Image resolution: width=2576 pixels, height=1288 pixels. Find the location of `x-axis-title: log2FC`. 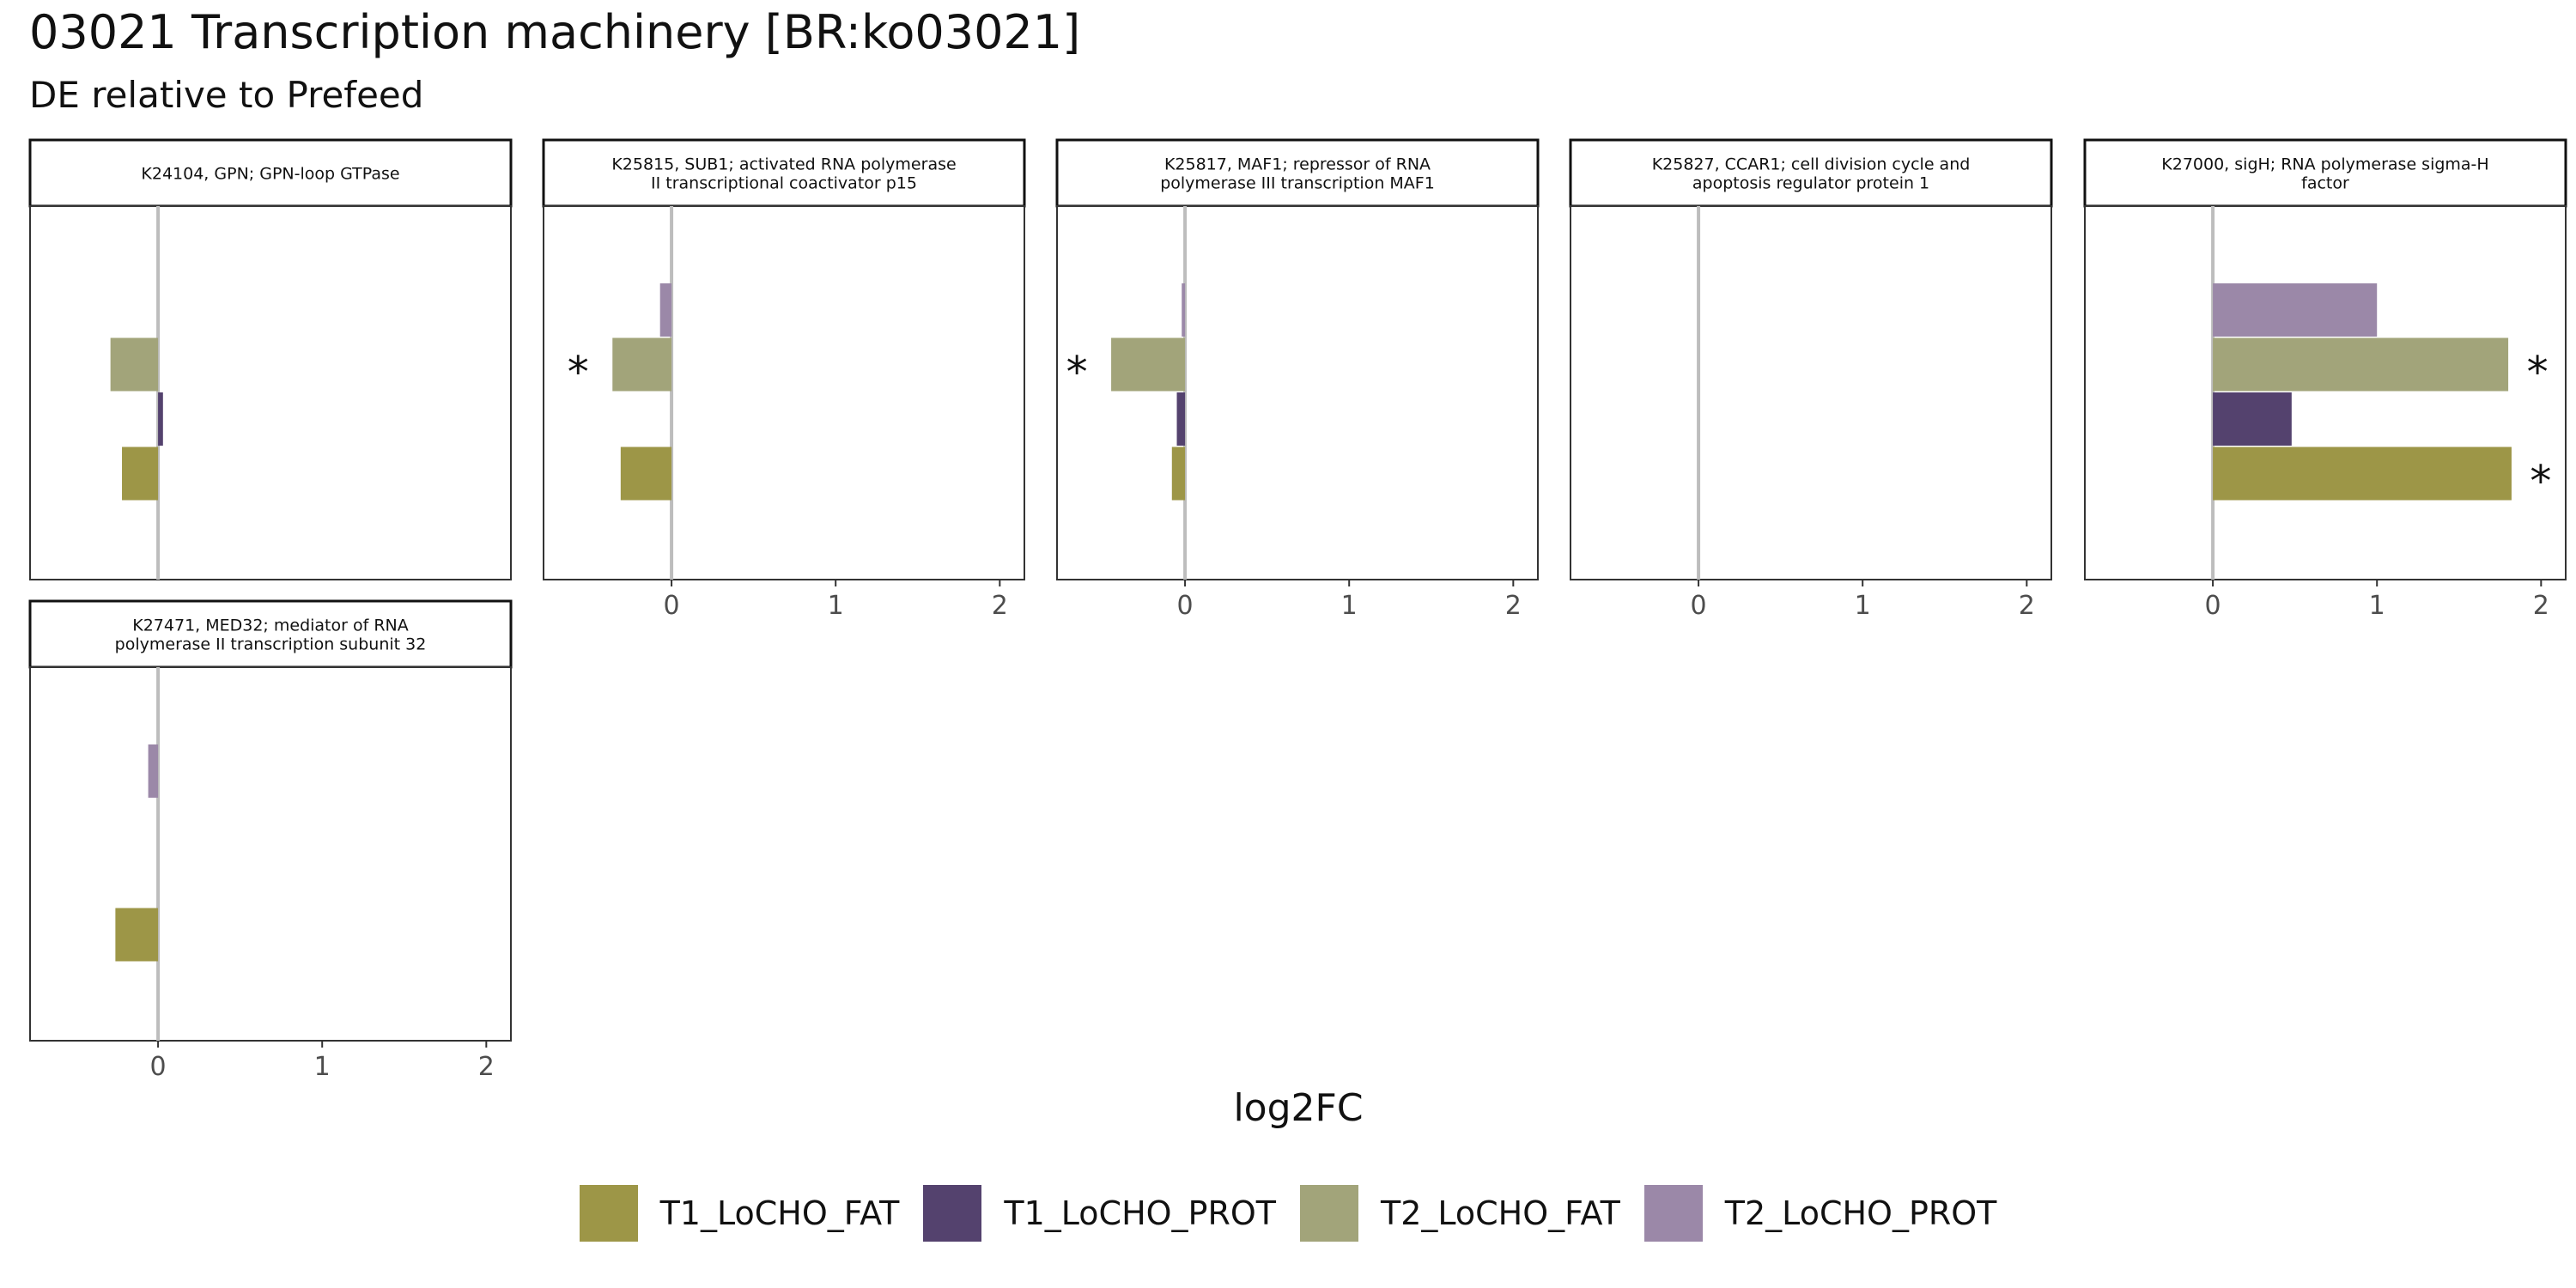

x-axis-title: log2FC is located at coordinates (1298, 1108).